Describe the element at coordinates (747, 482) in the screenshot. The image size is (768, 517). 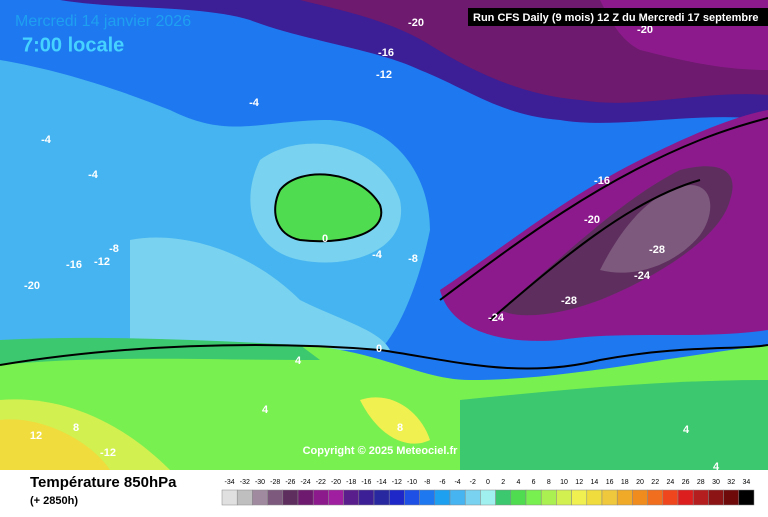
I see `scale-label: 34` at that location.